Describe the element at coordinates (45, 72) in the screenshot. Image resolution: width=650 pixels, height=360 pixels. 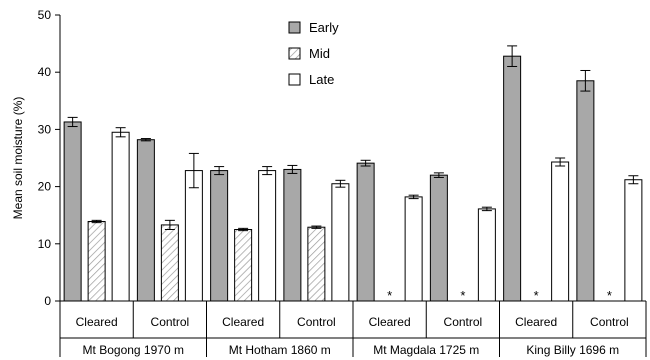
I see `y-tick-label: 40` at that location.